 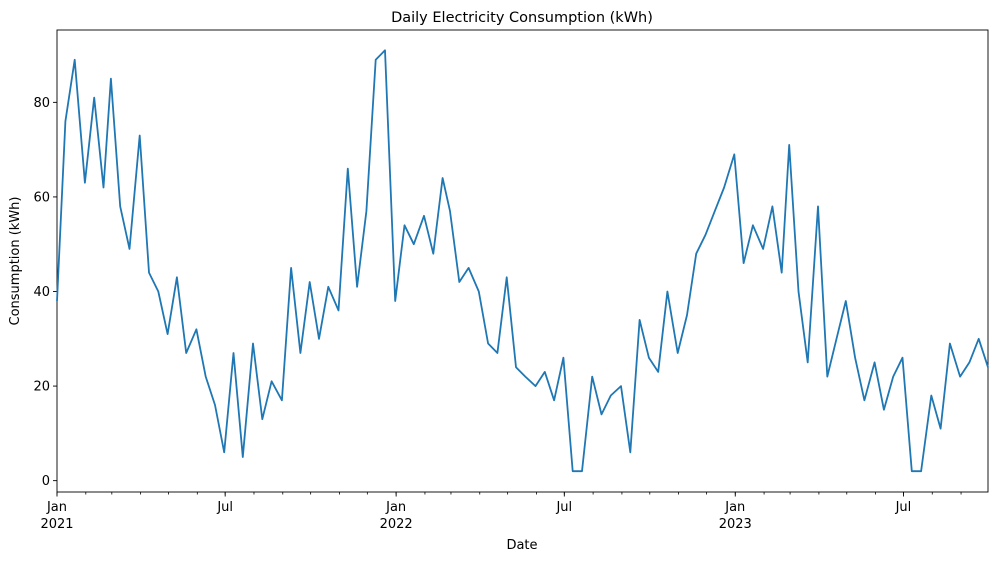 I want to click on y-axis: 0 20 40 60 80, so click(x=45, y=292).